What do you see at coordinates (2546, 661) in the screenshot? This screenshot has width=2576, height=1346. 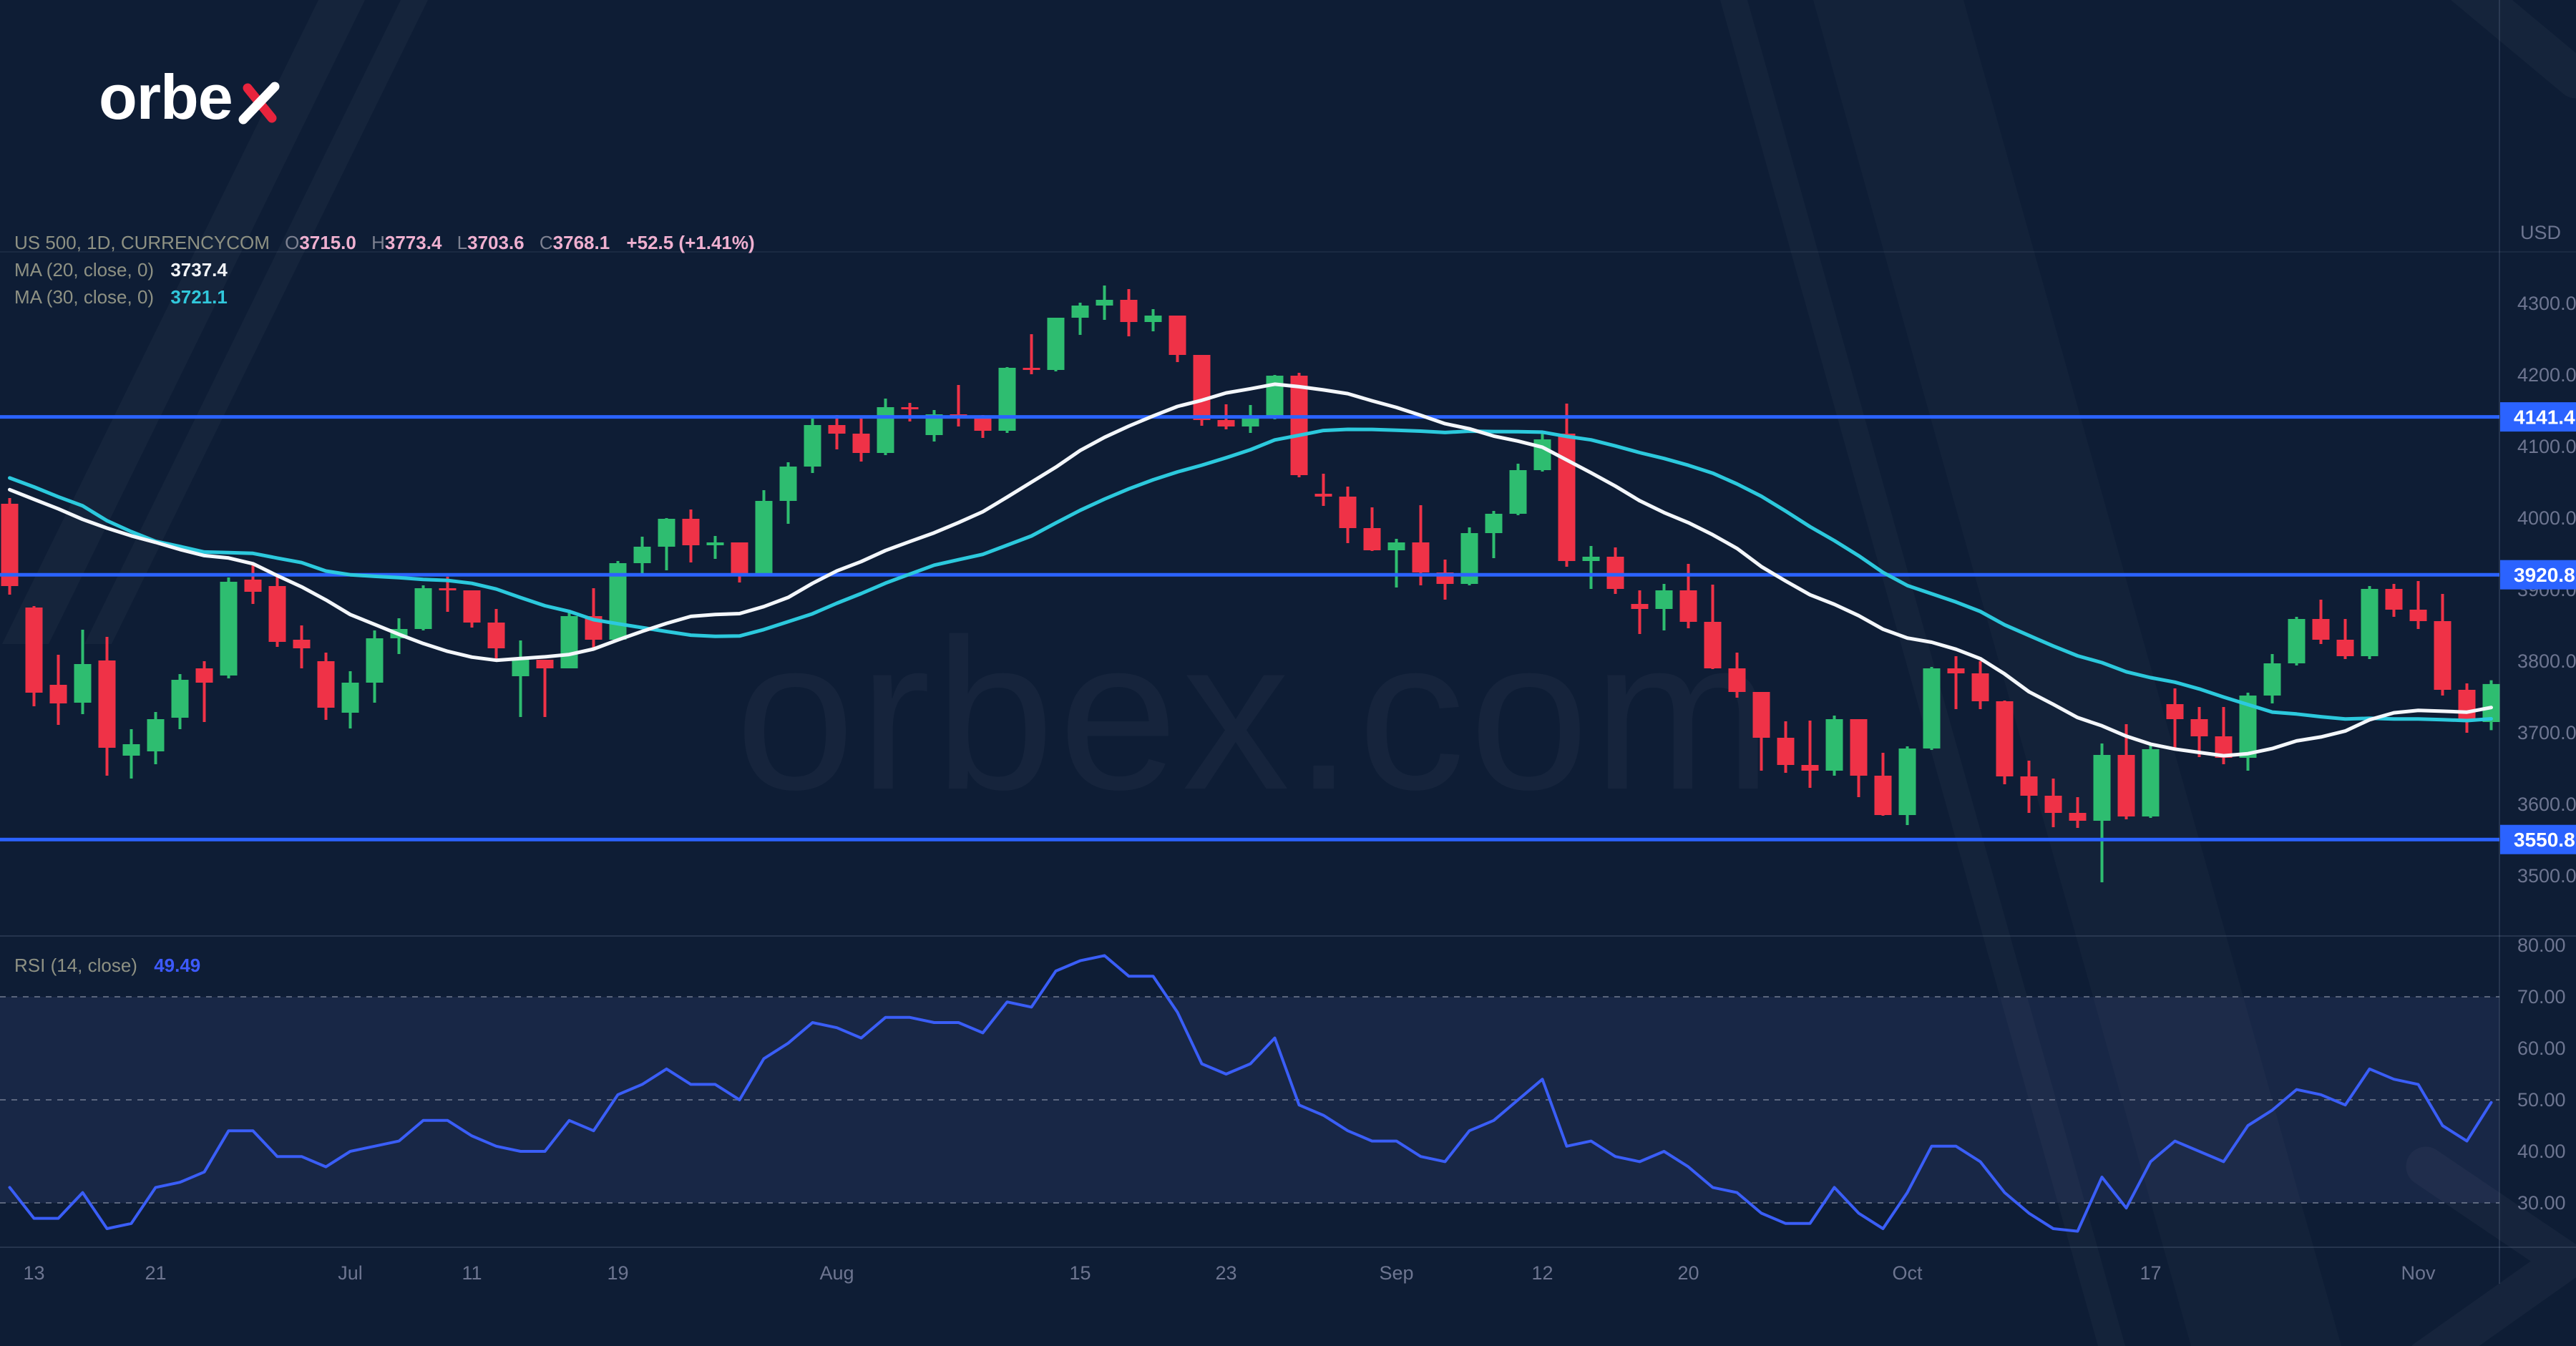 I see `price-axis-tick: 3800.0` at bounding box center [2546, 661].